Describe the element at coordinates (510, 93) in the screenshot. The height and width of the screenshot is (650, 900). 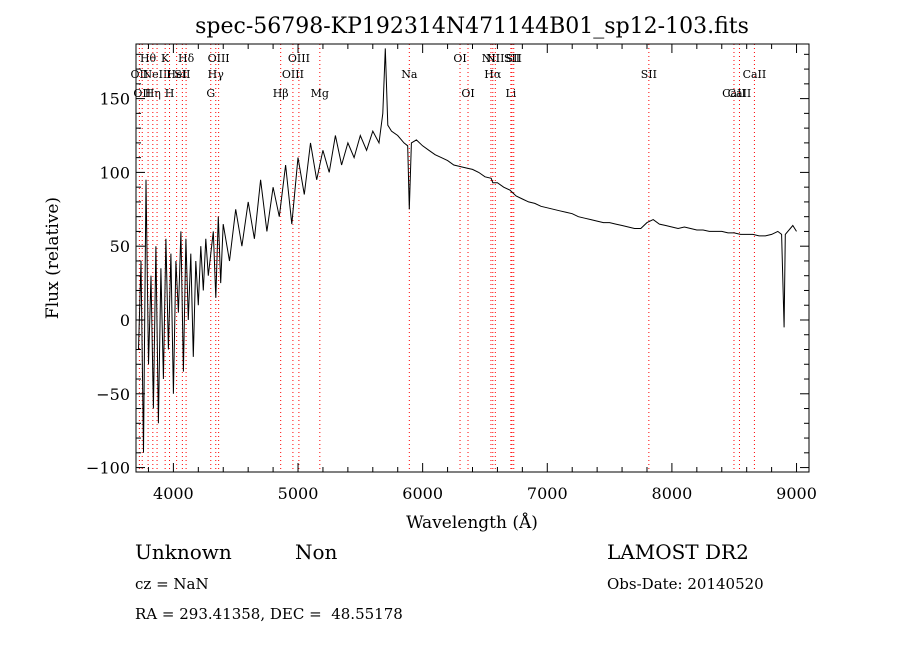
I see `line-marker-label: Li` at that location.